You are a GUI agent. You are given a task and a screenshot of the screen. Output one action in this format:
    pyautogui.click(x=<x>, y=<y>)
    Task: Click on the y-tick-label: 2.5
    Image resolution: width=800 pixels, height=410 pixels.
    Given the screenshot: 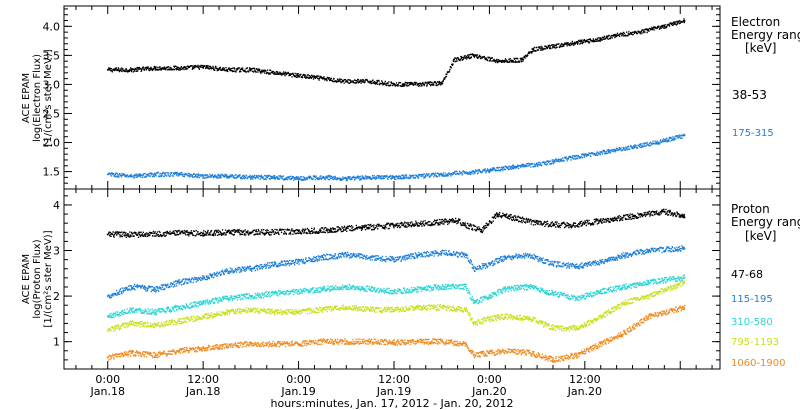 What is the action you would take?
    pyautogui.click(x=52, y=113)
    